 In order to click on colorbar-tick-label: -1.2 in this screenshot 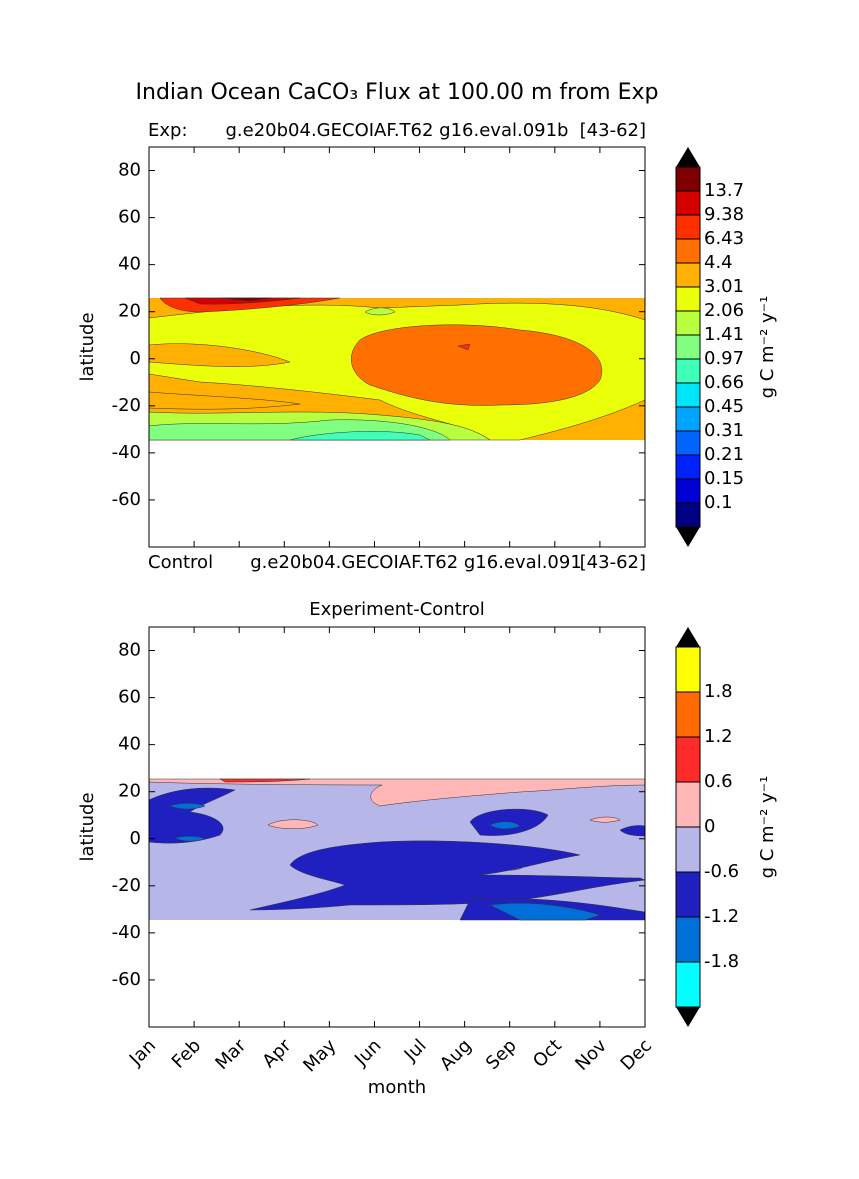, I will do `click(721, 916)`.